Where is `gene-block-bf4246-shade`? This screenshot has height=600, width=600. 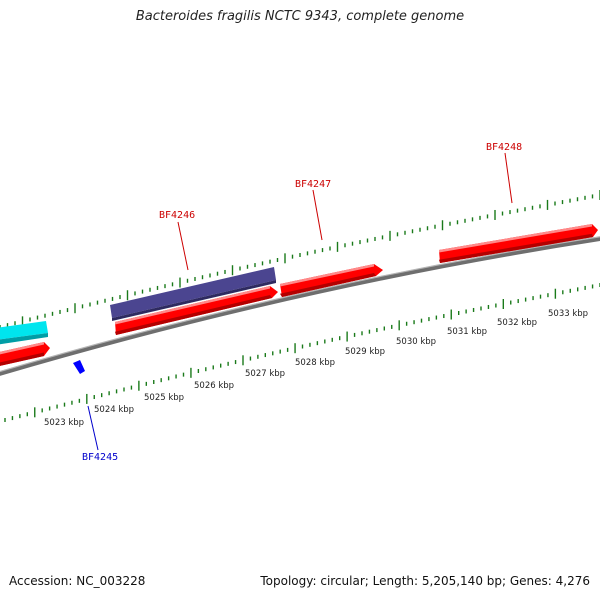
gene-block-bf4246-shade is located at coordinates (194, 300).